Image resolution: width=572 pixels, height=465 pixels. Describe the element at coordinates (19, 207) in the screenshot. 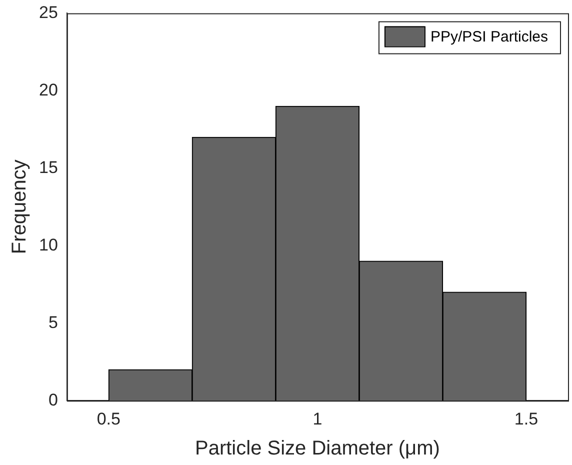

I see `y-axis-title: Frequency` at that location.